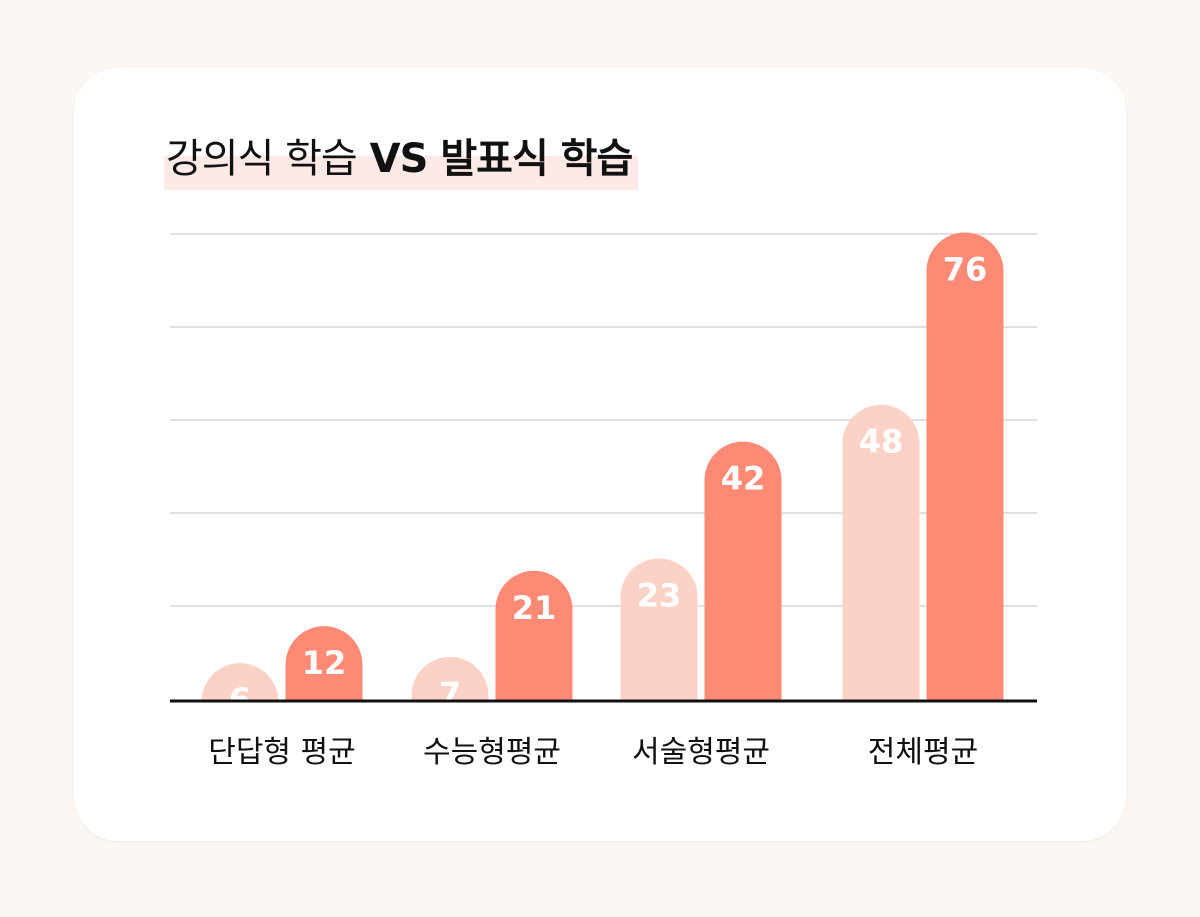 Image resolution: width=1200 pixels, height=917 pixels. I want to click on data-label: 48, so click(881, 442).